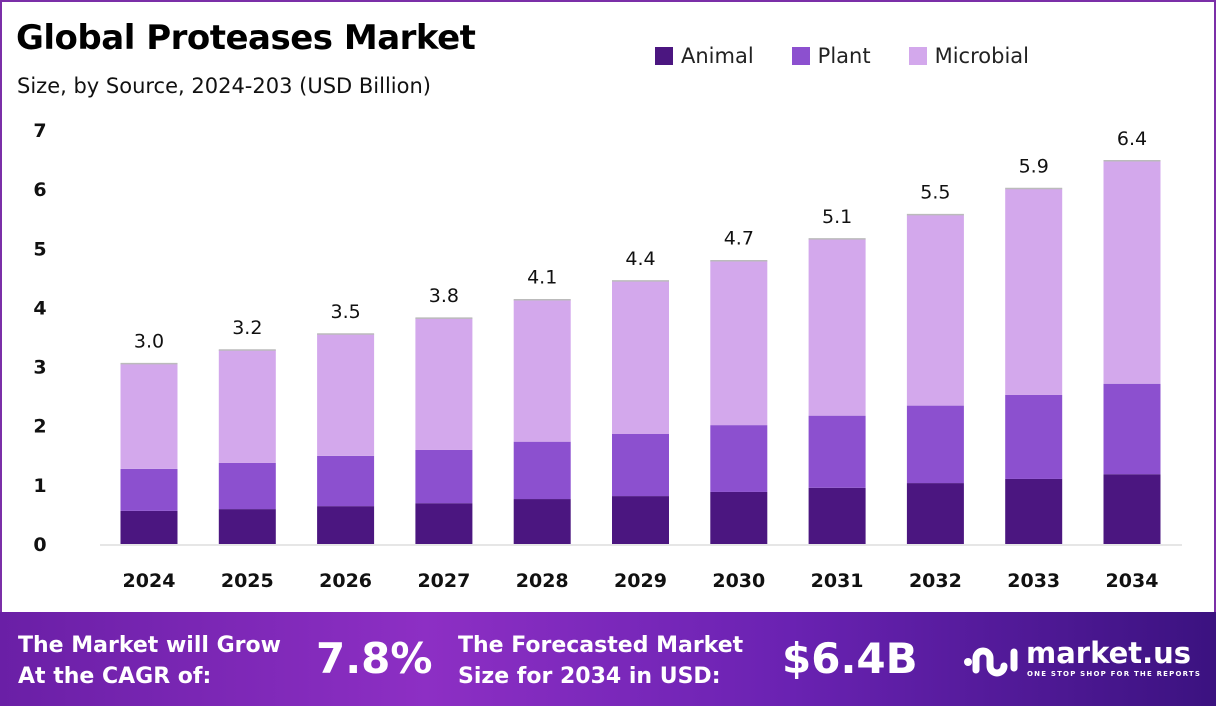 This screenshot has width=1216, height=706. Describe the element at coordinates (39, 249) in the screenshot. I see `y-tick-label: 5` at that location.